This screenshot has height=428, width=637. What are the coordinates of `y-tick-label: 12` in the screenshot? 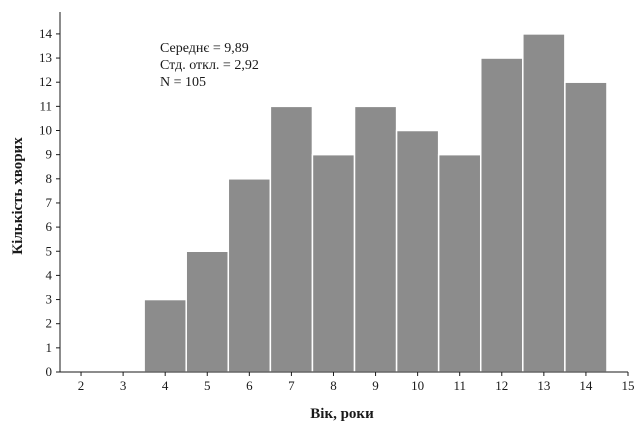 It's located at (45, 81).